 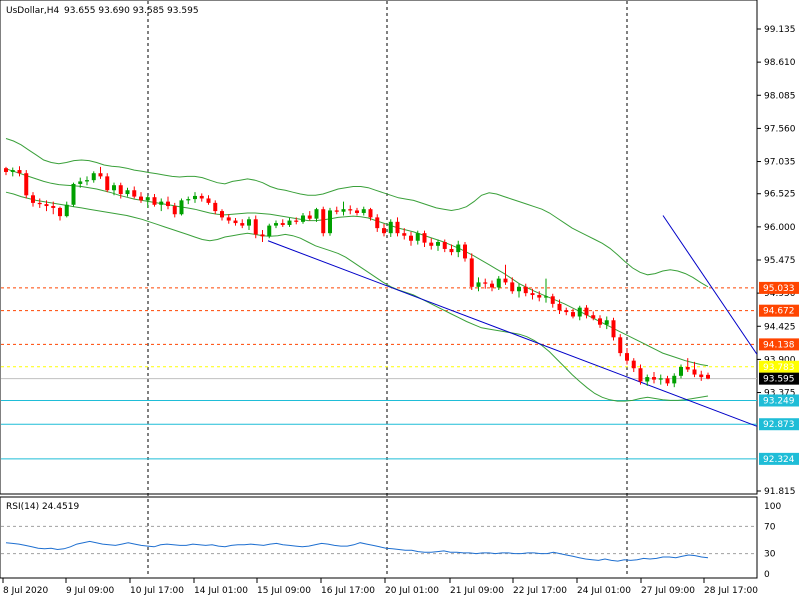 I want to click on rsi-label: RSI(14) 24.4519, so click(x=42, y=507).